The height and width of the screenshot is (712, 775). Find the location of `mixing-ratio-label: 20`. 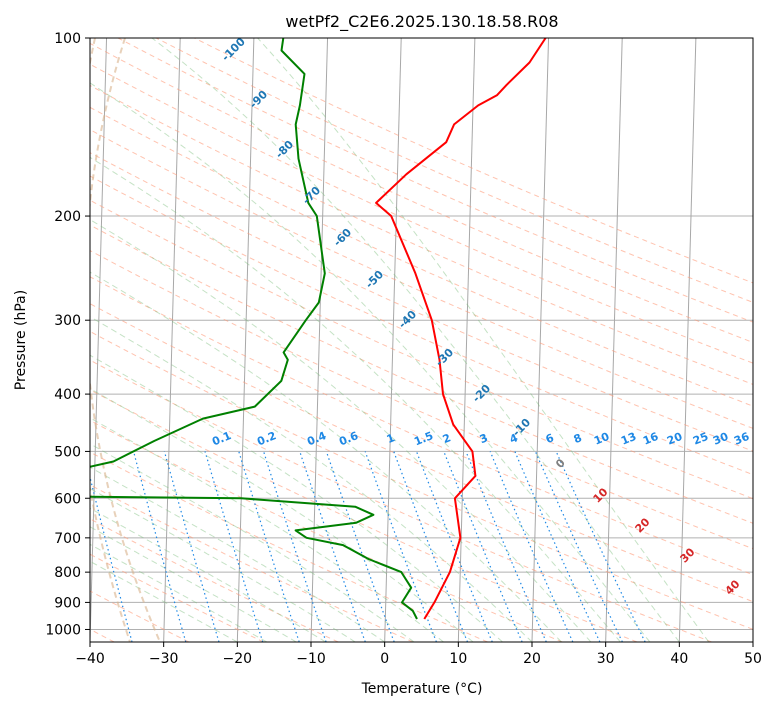

mixing-ratio-label: 20 is located at coordinates (674, 439).